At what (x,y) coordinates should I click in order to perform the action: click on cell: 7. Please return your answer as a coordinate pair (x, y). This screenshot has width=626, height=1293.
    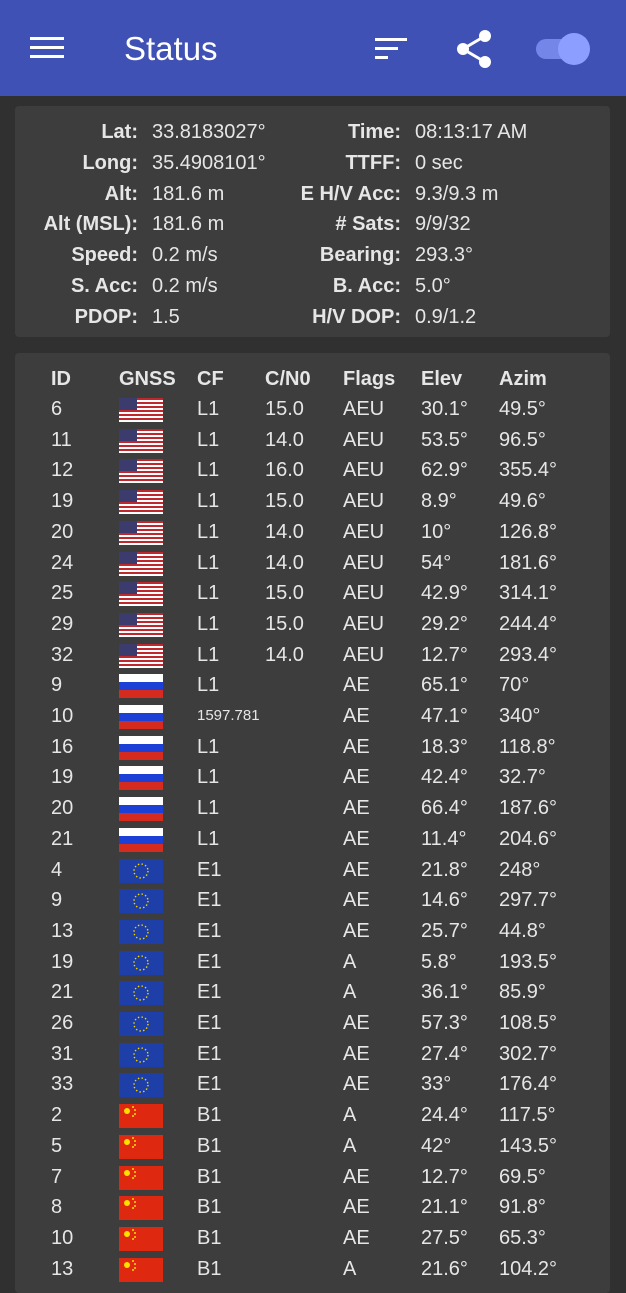
    Looking at the image, I should click on (57, 1176).